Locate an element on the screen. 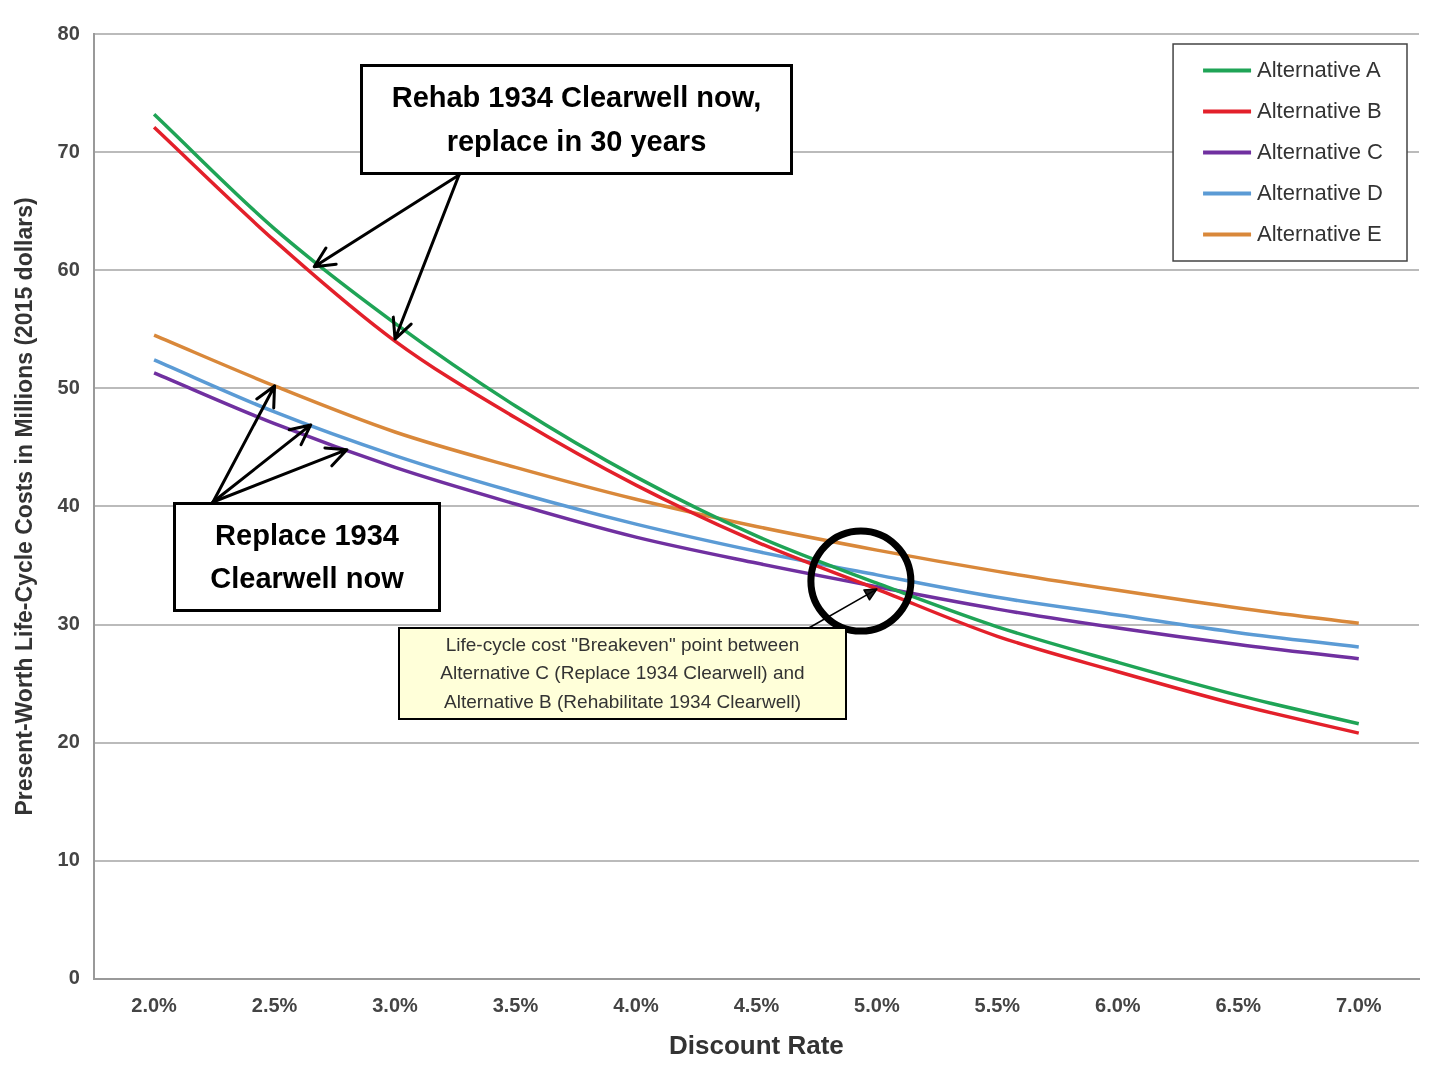 Image resolution: width=1431 pixels, height=1074 pixels. y-tick-label: 40 is located at coordinates (68, 504).